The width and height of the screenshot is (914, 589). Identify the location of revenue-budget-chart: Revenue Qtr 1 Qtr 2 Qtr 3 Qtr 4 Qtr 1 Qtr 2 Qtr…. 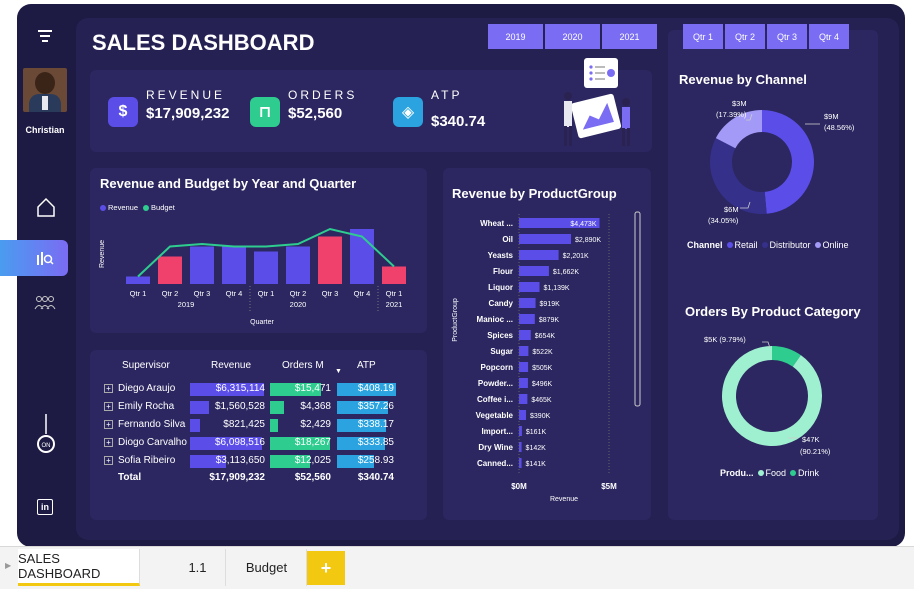
(252, 276).